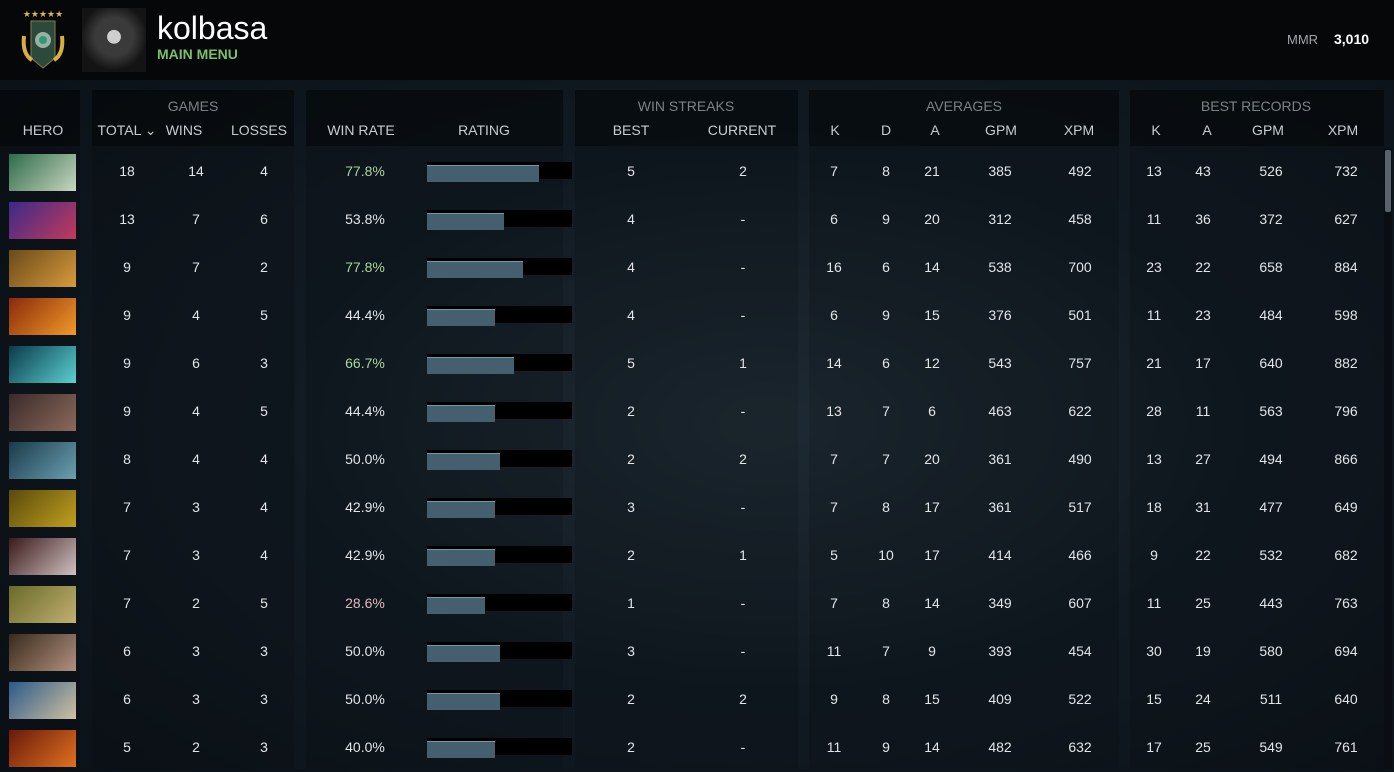 The image size is (1394, 772). Describe the element at coordinates (1256, 106) in the screenshot. I see `best-records-title: BEST RECORDS` at that location.